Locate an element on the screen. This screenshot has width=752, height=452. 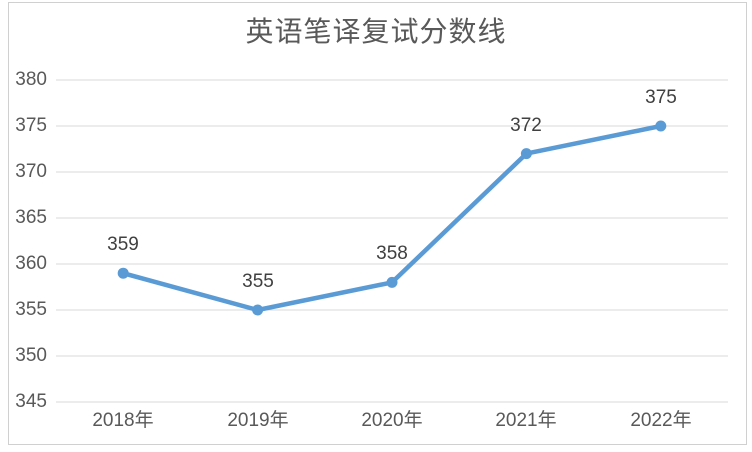
y-tick-label: 360 is located at coordinates (31, 263).